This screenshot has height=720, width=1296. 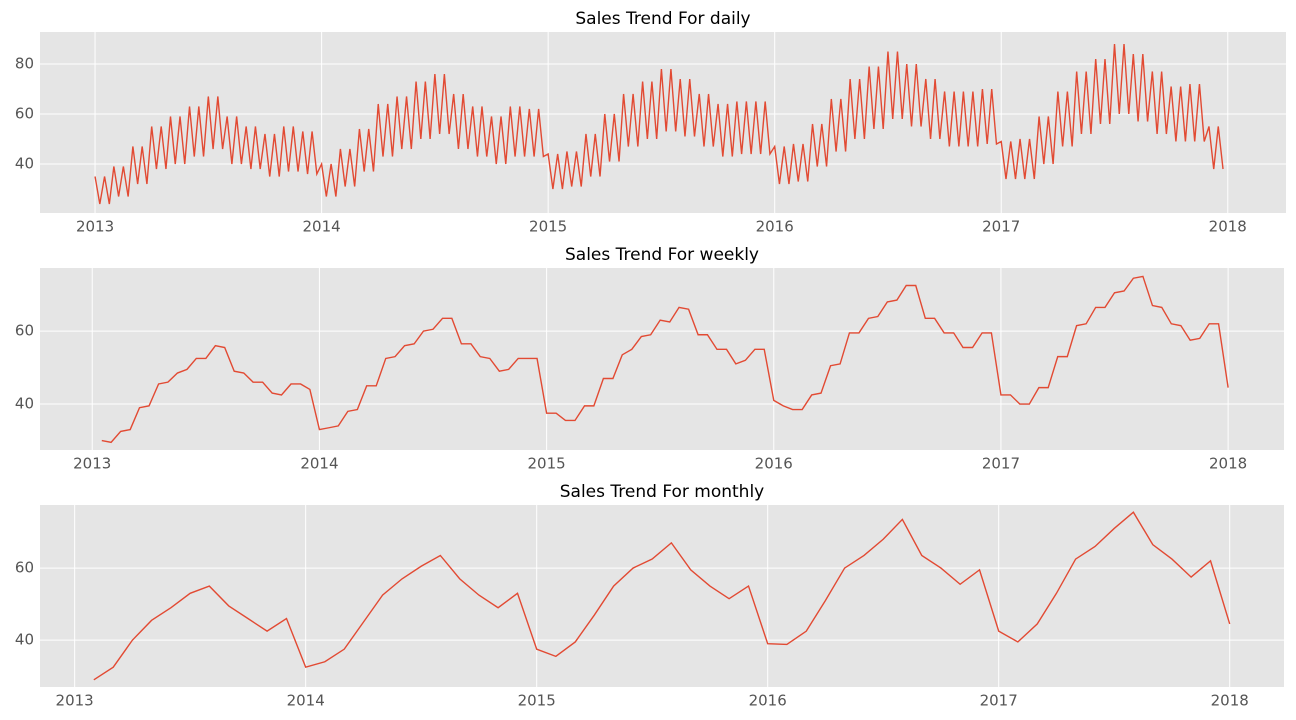 I want to click on chart-title: Sales Trend For weekly, so click(x=662, y=255).